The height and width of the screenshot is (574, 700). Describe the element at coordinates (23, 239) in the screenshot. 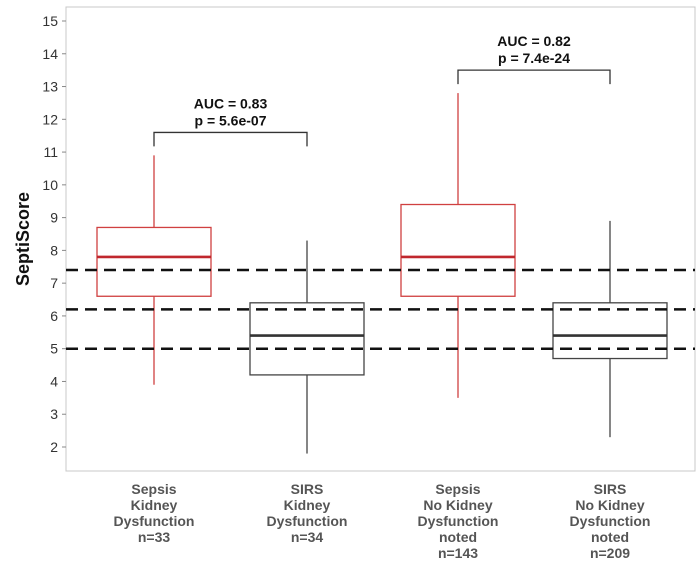

I see `y-axis-title: SeptiScore` at that location.